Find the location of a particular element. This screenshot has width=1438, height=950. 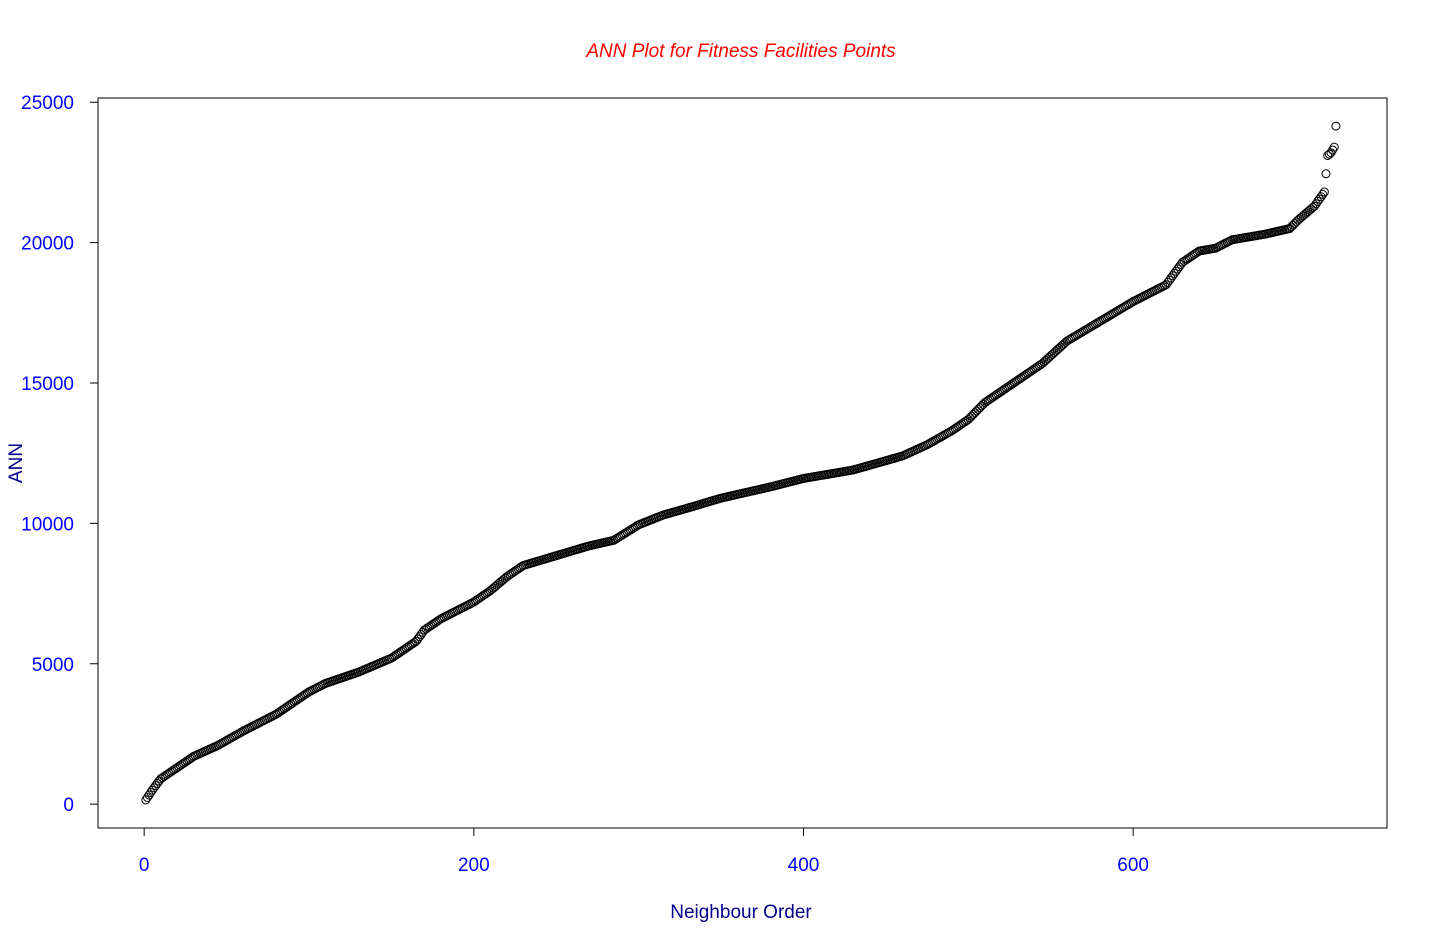

y-axis-title: ANN is located at coordinates (16, 463).